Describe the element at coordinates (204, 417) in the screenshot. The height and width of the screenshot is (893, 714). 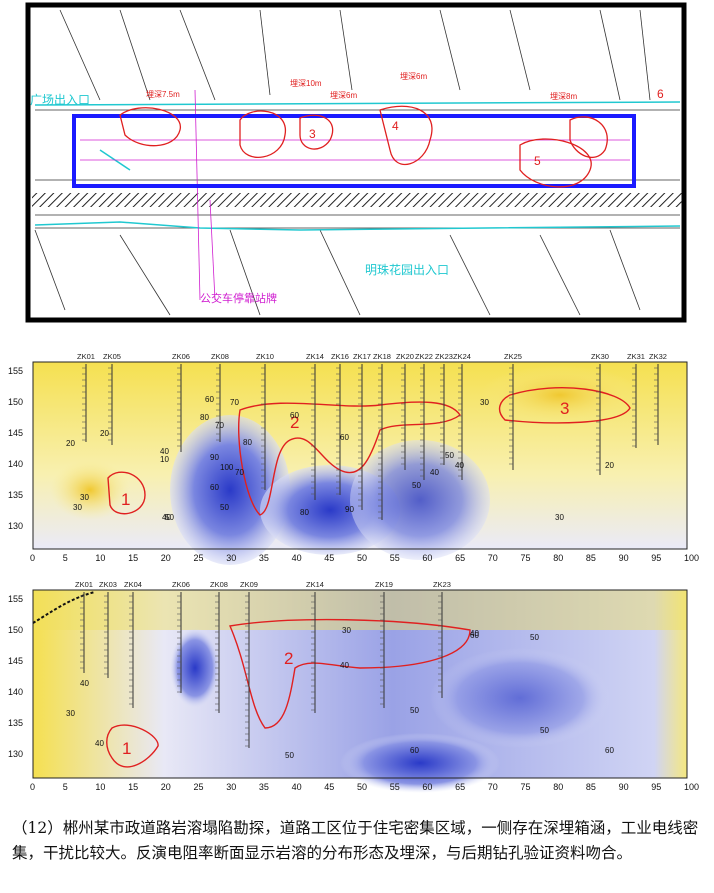
I see `contour-label: 80` at that location.